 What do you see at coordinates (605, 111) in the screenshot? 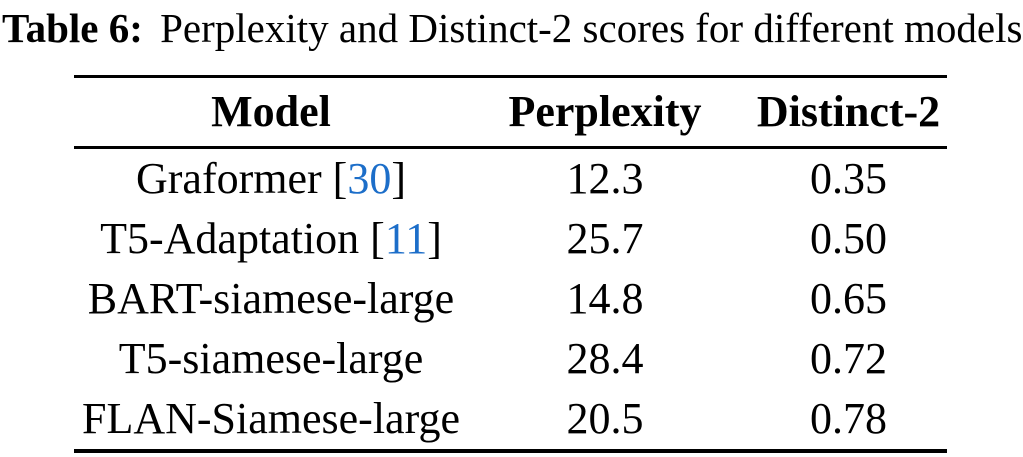
I see `column-header-perplexity: Perplexity` at bounding box center [605, 111].